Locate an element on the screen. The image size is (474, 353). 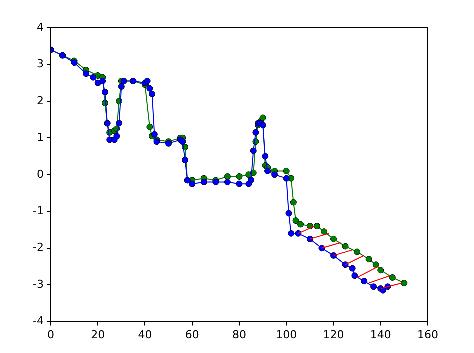
y-tick-label: -4 is located at coordinates (38, 321).